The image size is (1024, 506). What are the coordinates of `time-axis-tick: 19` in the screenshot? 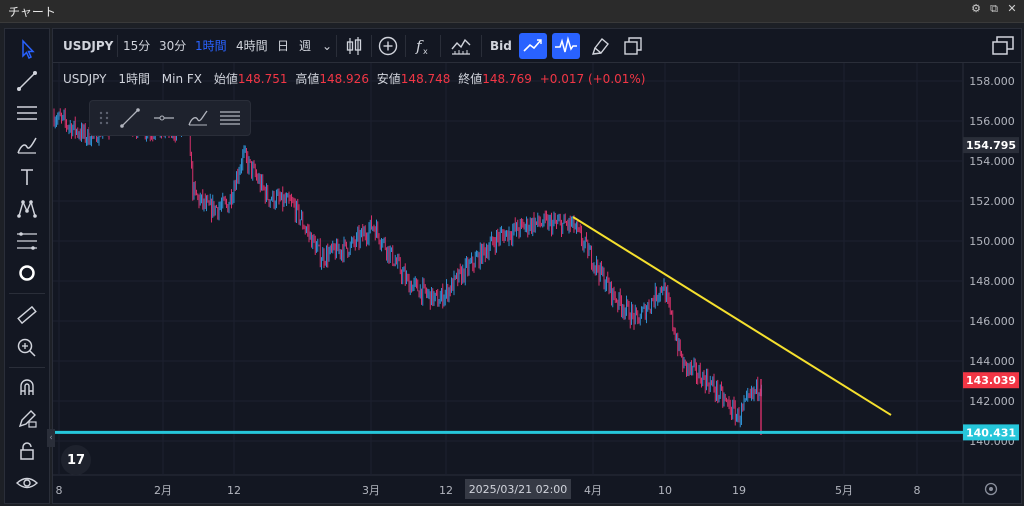 It's located at (739, 490).